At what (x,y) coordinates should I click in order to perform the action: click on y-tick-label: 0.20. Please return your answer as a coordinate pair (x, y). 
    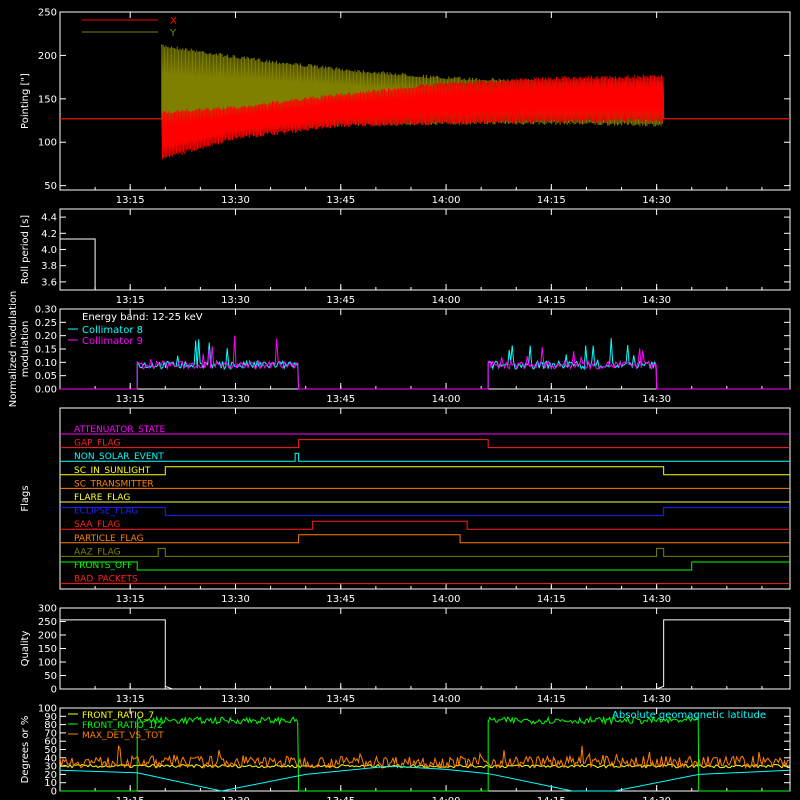
    Looking at the image, I should click on (46, 336).